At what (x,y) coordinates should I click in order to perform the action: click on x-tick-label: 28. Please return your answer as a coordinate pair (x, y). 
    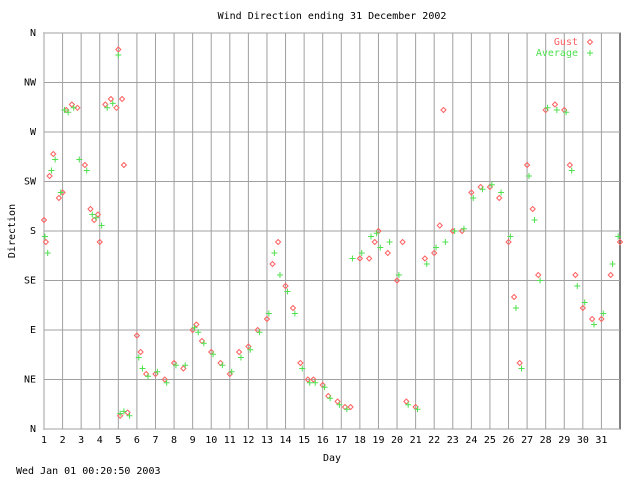
    Looking at the image, I should click on (546, 440).